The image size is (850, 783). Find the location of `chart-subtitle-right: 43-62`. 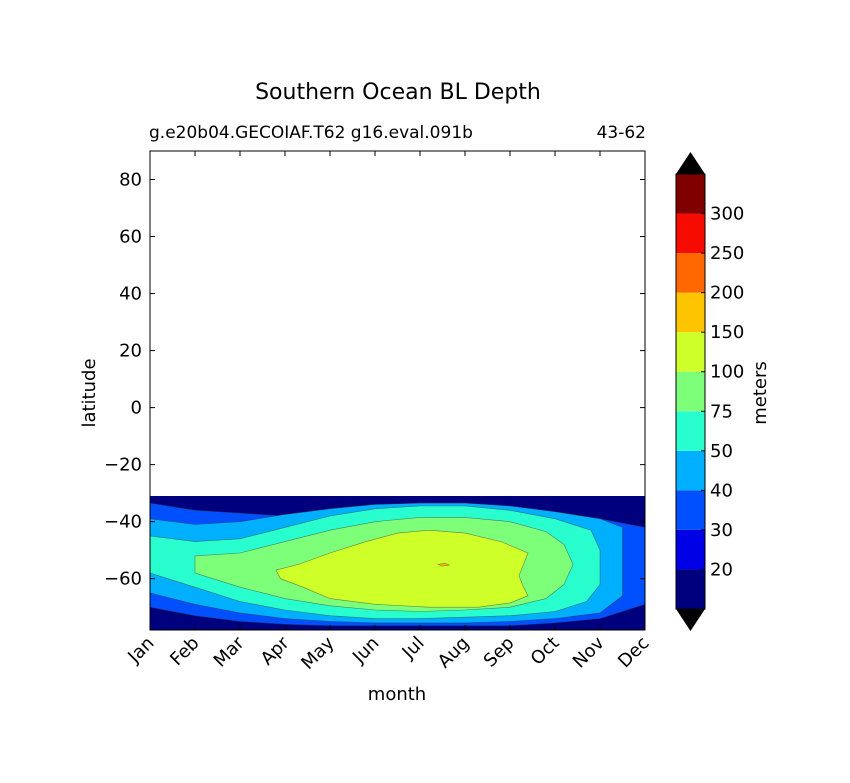

chart-subtitle-right: 43-62 is located at coordinates (621, 133).